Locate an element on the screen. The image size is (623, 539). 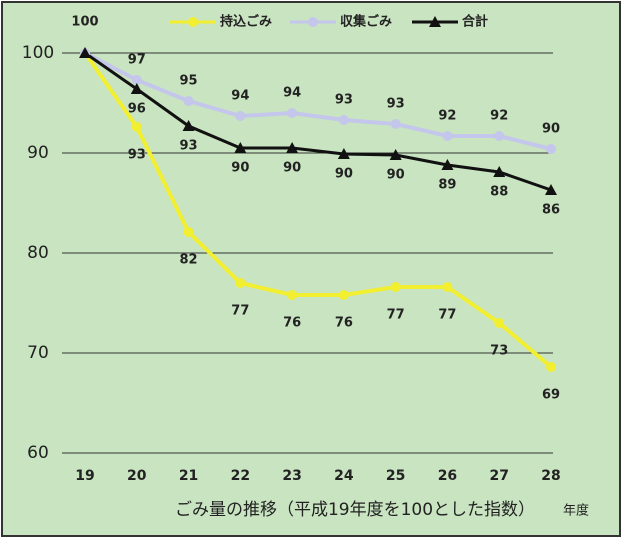
value-label: 69 is located at coordinates (551, 395).